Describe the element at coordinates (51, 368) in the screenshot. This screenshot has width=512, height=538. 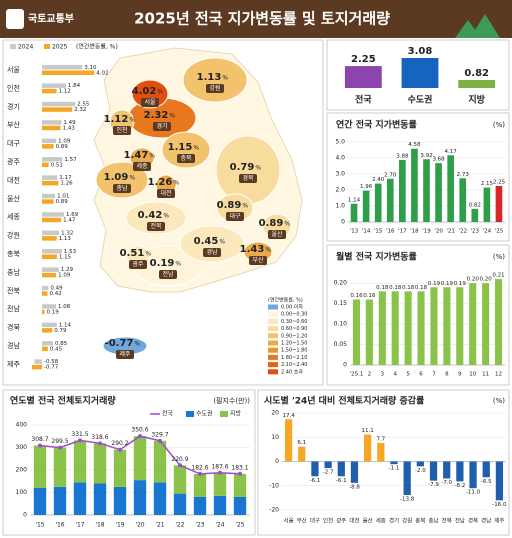
I see `value-label: -0.77` at that location.